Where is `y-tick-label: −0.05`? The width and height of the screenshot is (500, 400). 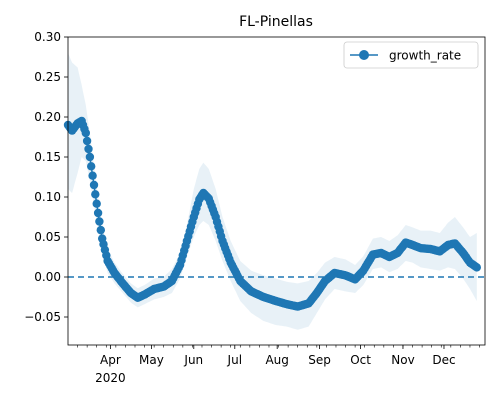
y-tick-label: −0.05 is located at coordinates (42, 317).